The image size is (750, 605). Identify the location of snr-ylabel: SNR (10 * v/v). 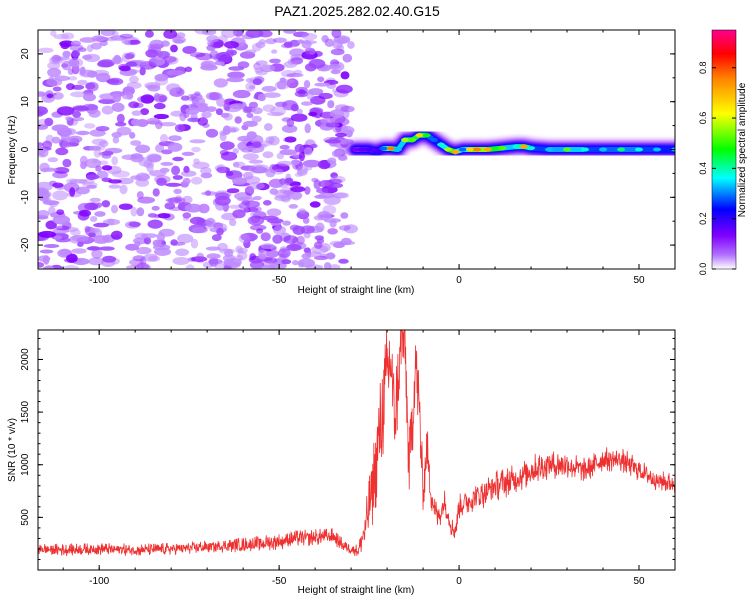
(12, 450).